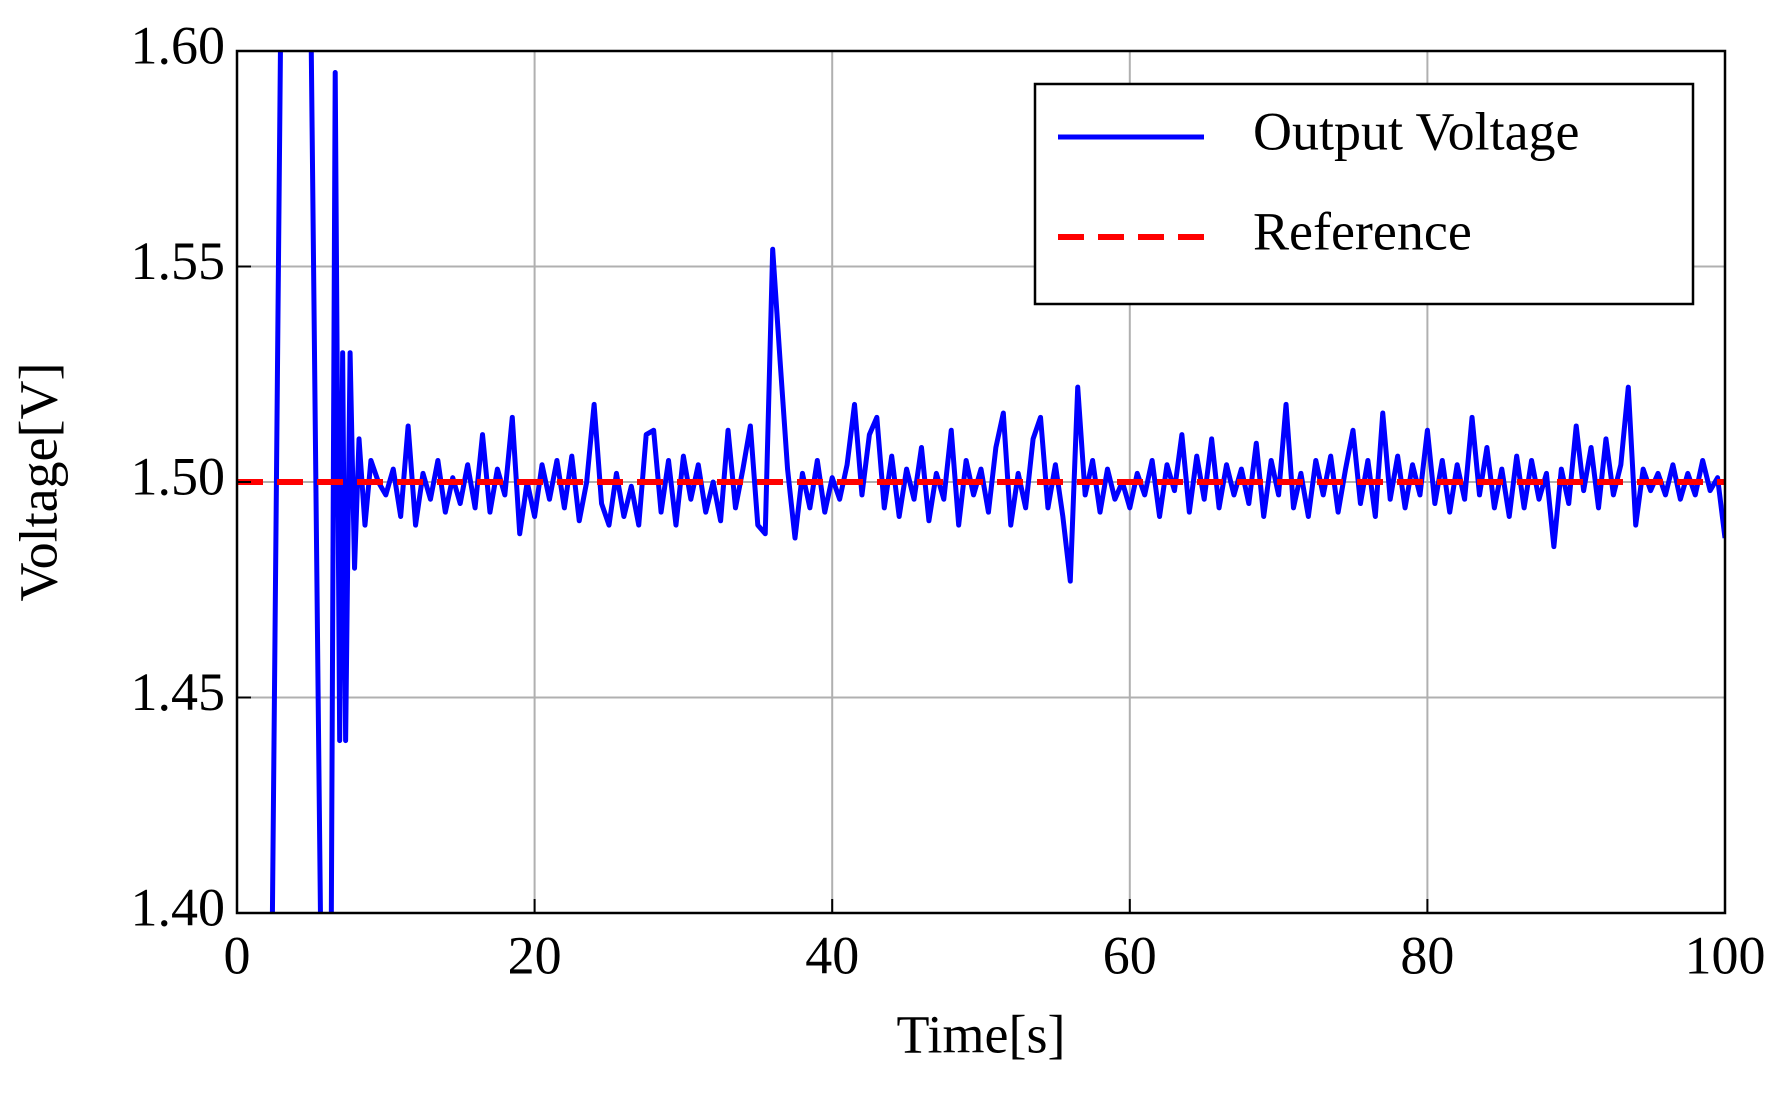 Image resolution: width=1785 pixels, height=1095 pixels. Describe the element at coordinates (237, 955) in the screenshot. I see `x-tick-label: 0` at that location.